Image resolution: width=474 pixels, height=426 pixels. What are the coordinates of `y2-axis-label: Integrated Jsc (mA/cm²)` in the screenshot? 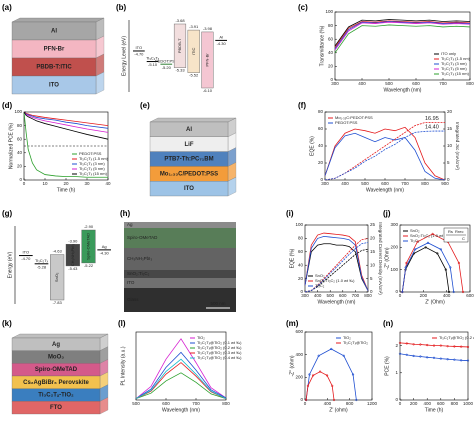 It's located at (457, 146).